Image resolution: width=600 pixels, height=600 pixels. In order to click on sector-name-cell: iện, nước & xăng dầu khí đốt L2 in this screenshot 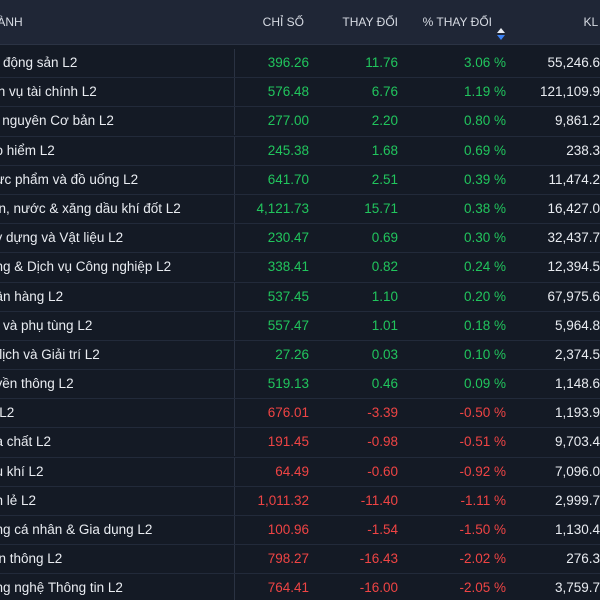, I will do `click(90, 208)`.